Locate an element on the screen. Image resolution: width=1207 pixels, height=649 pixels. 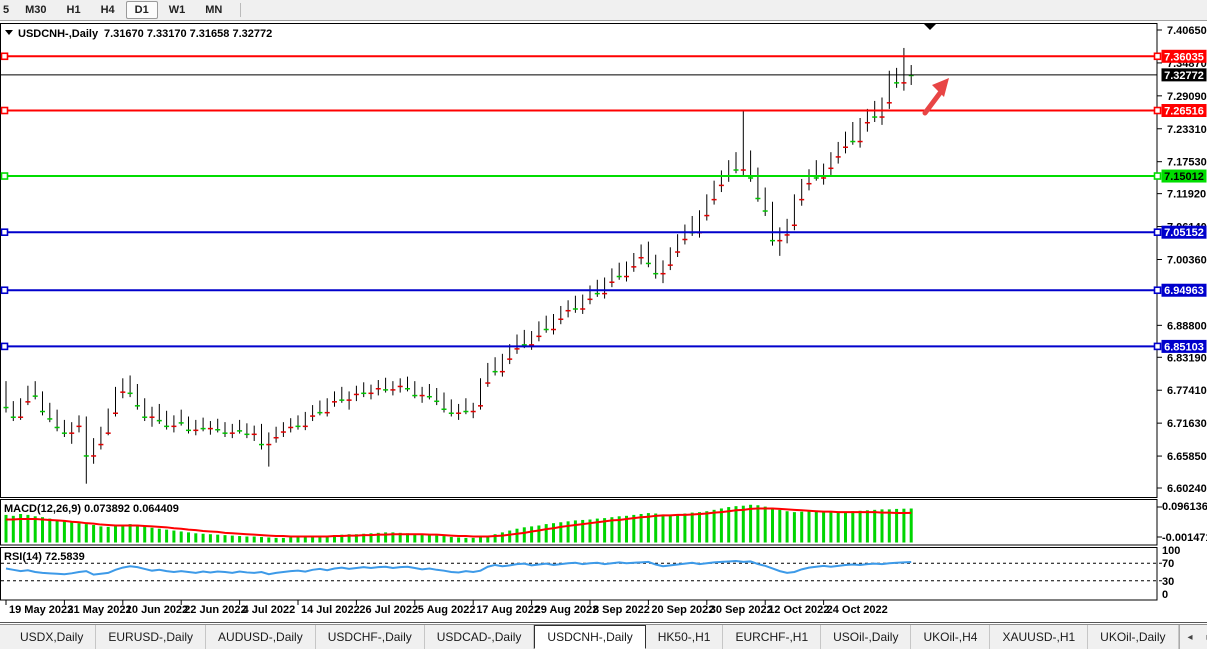
tab-ukoil-daily: UKOil-,Daily is located at coordinates (1133, 637).